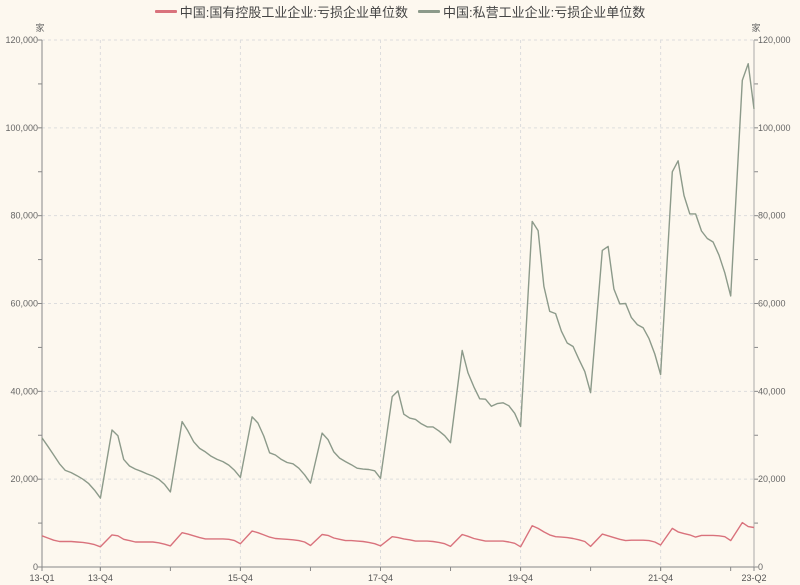 This screenshot has height=585, width=800. Describe the element at coordinates (772, 391) in the screenshot. I see `y-tick-label-right: 40,000` at that location.